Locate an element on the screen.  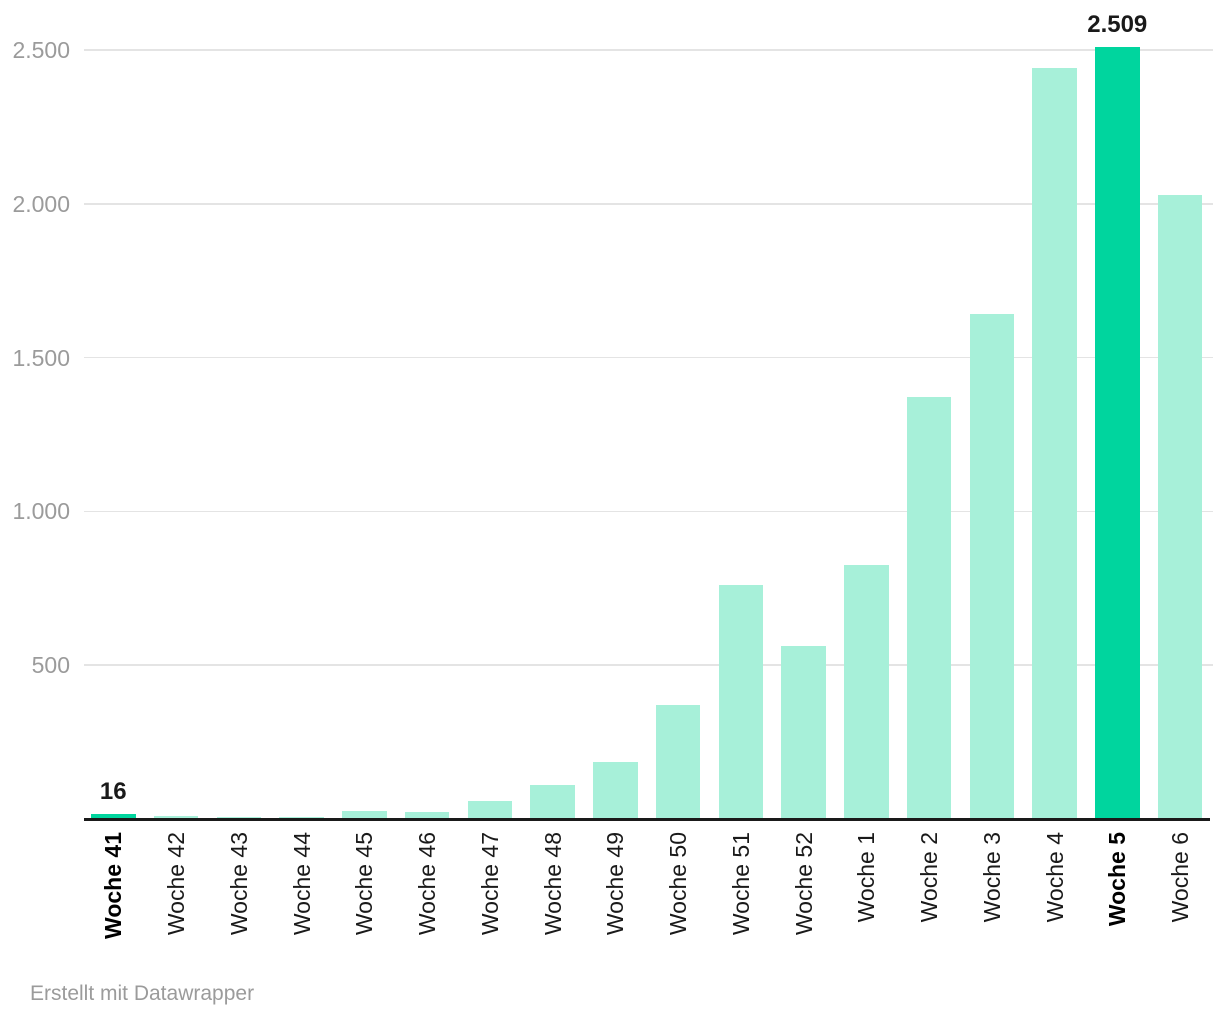
x-axis-label: Woche 6 is located at coordinates (1180, 877).